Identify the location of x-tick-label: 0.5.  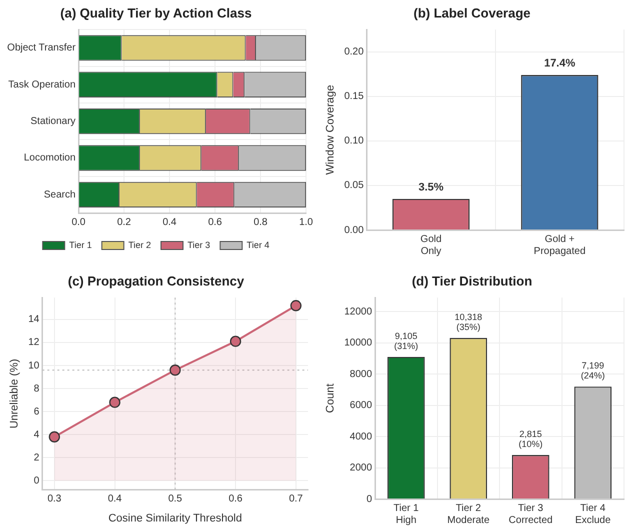
(175, 499).